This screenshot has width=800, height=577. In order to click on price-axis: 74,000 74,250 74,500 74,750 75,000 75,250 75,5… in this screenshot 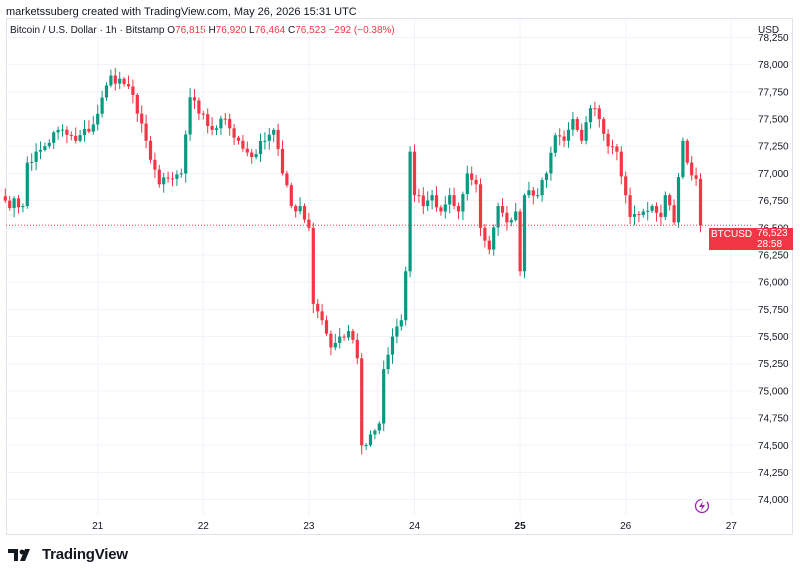, I will do `click(773, 269)`.